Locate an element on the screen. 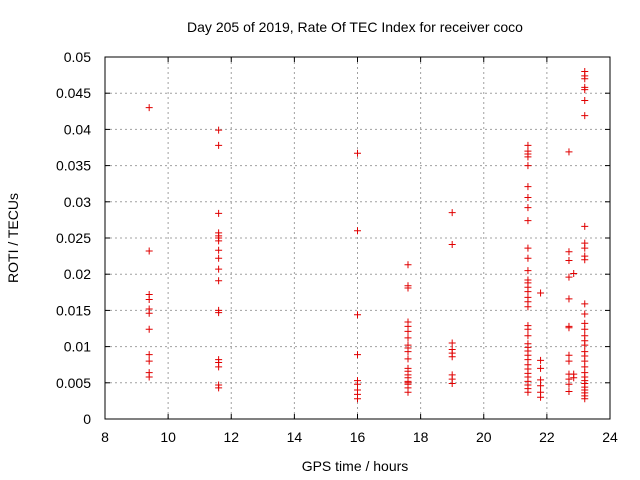 Image resolution: width=640 pixels, height=480 pixels. x-tick-label: 16 is located at coordinates (358, 437).